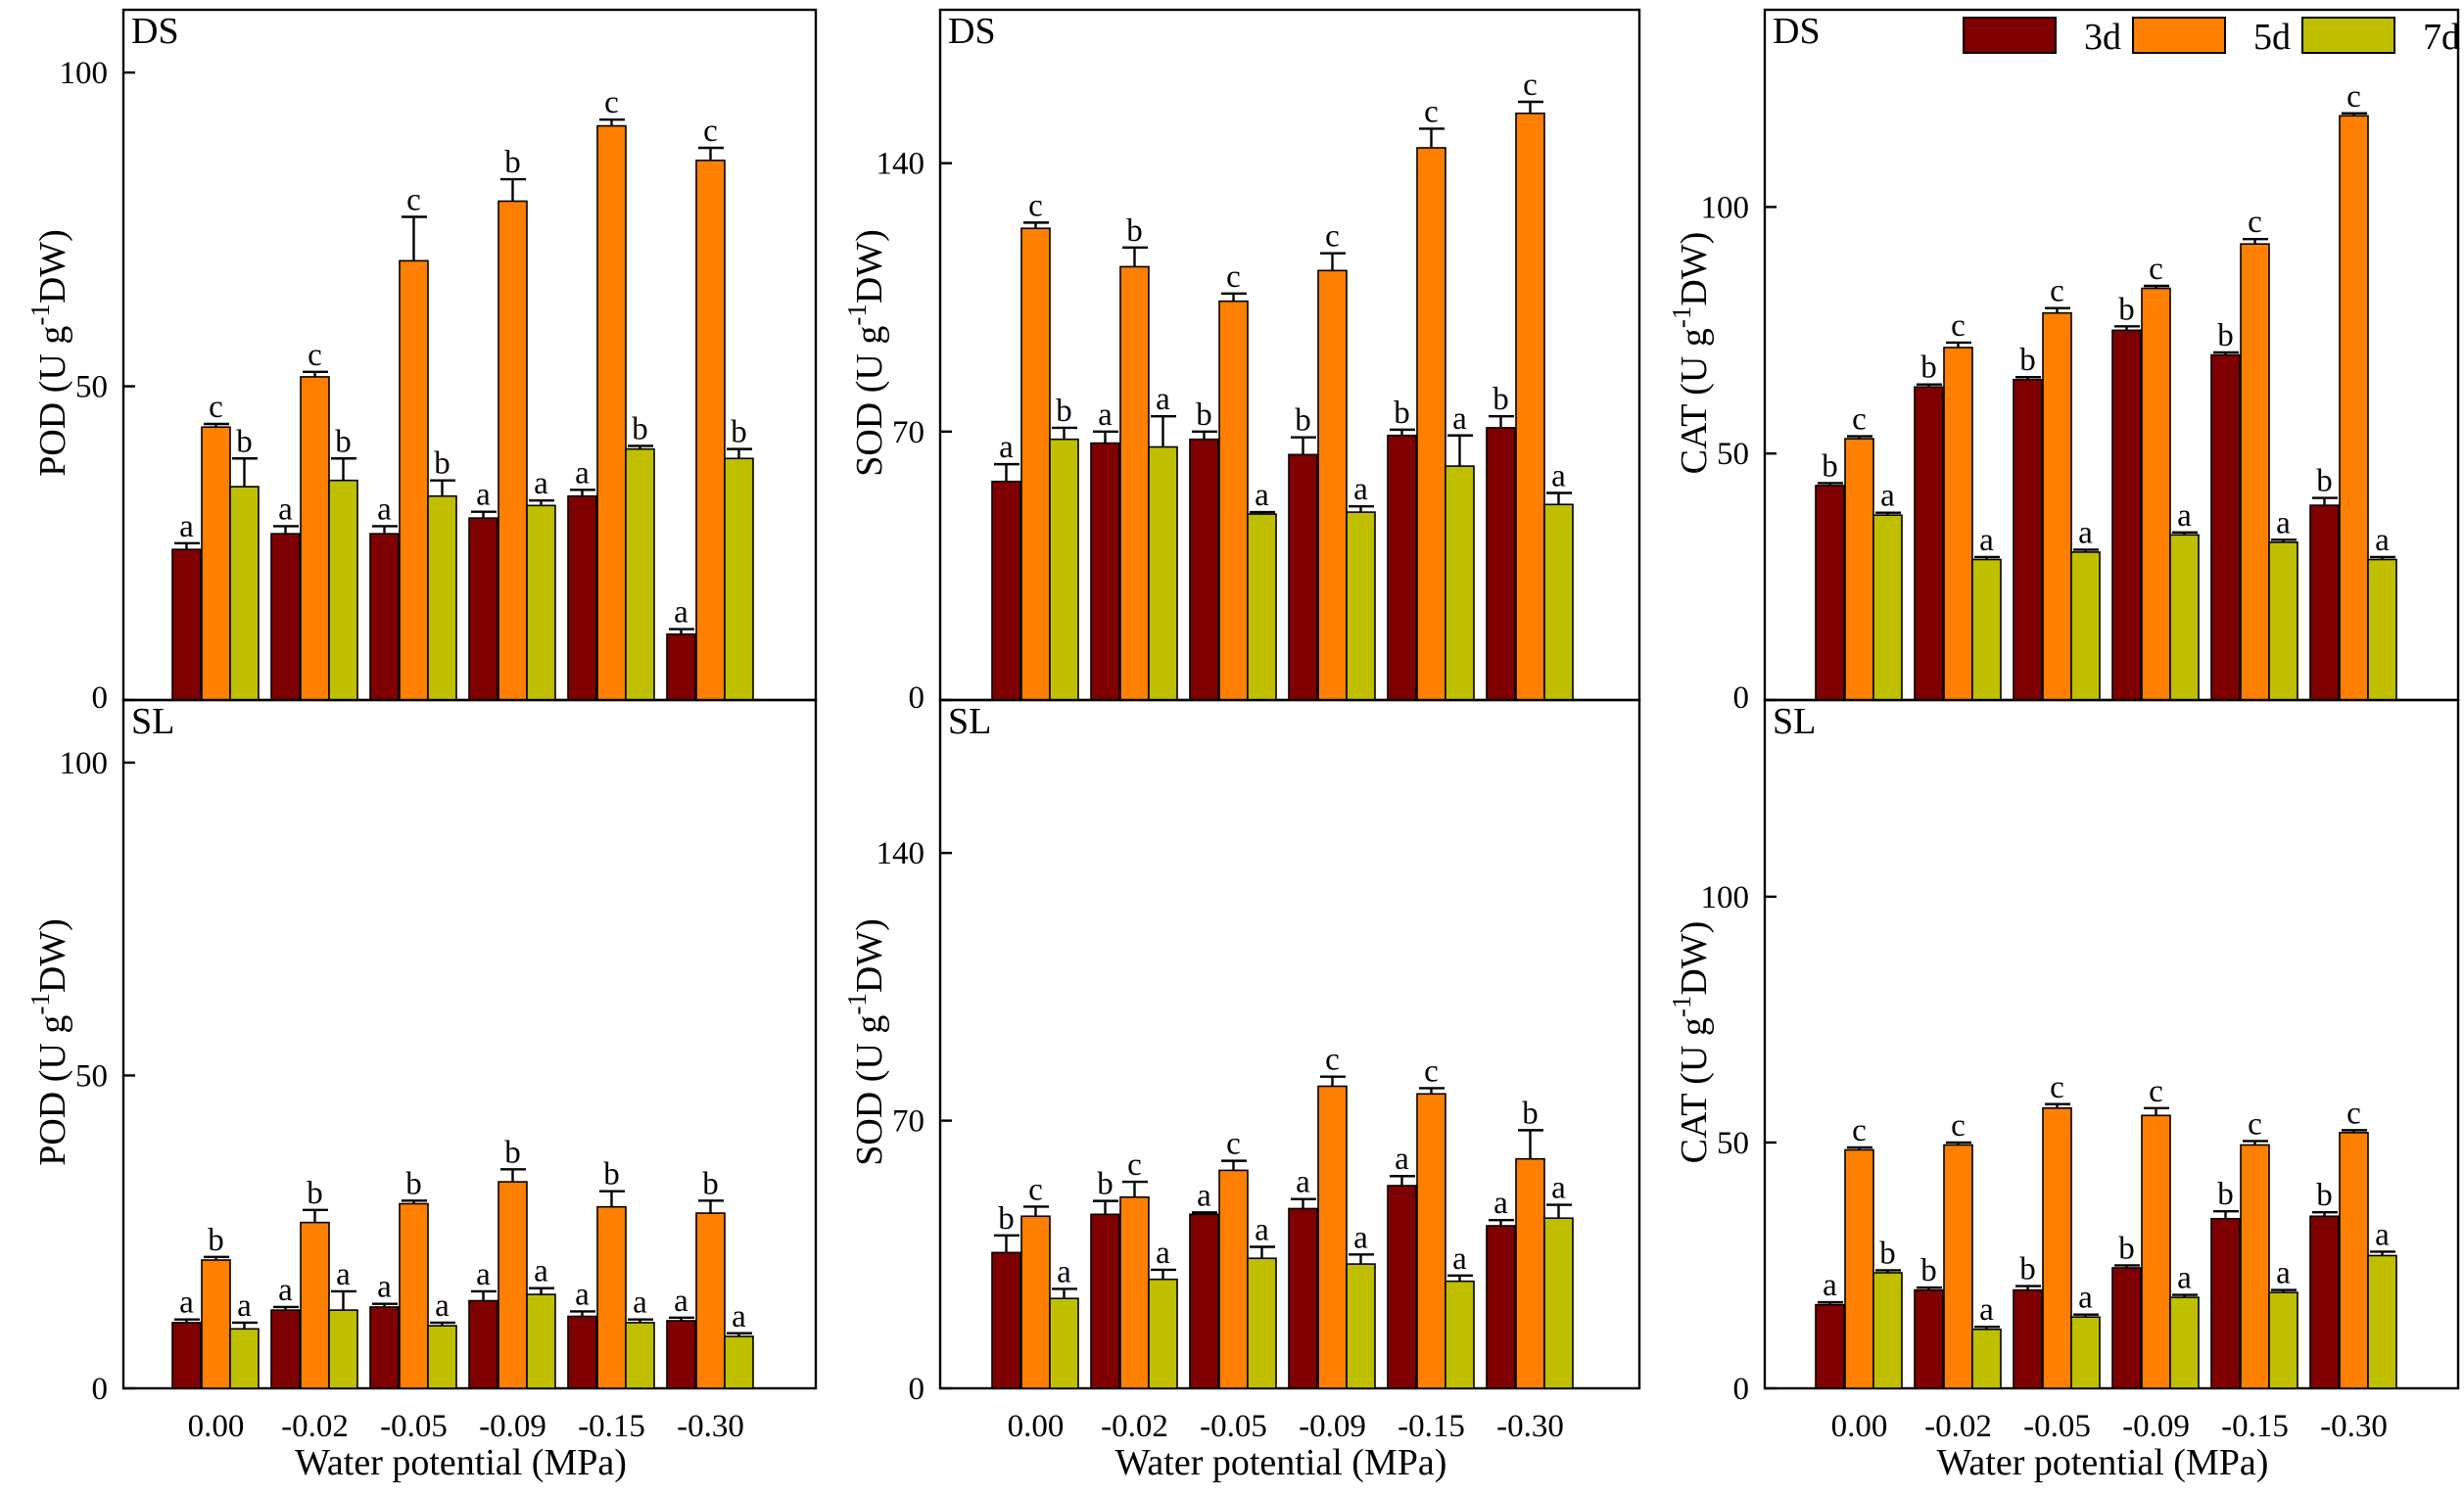 The image size is (2464, 1497). I want to click on x-tick-label: -0.09, so click(2156, 1427).